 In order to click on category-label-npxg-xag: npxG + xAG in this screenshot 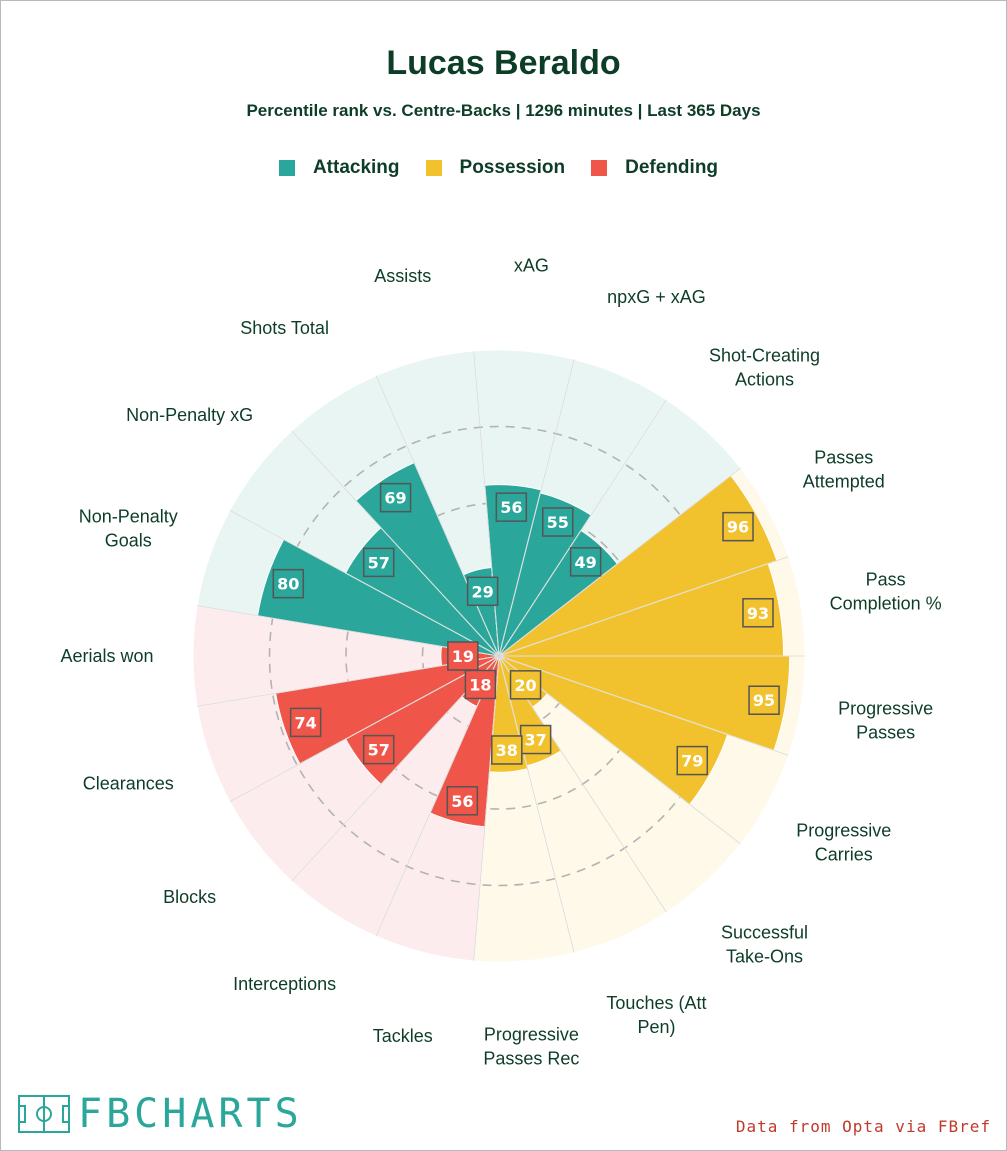, I will do `click(656, 297)`.